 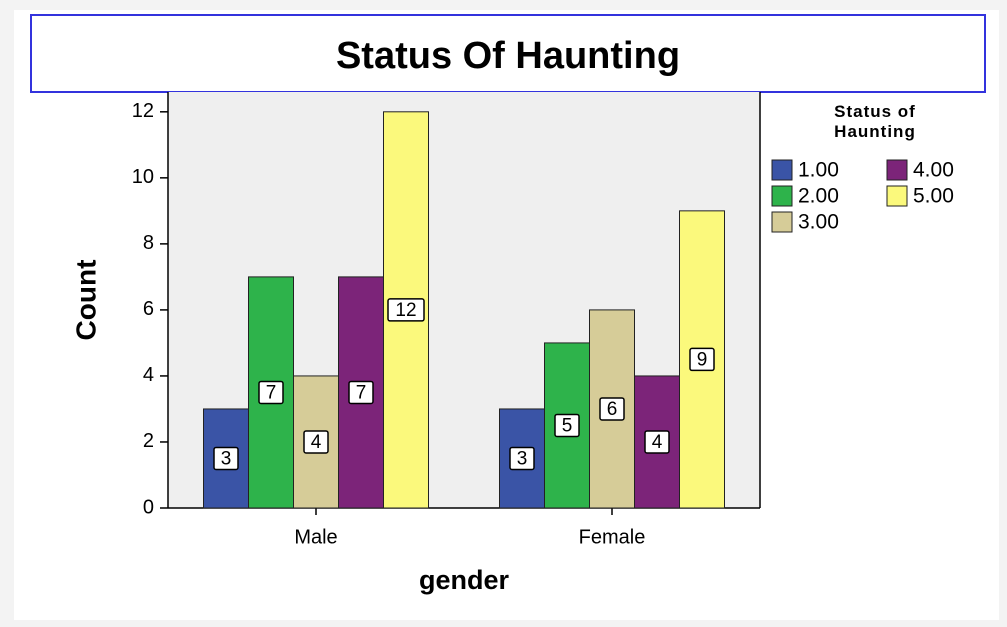 I want to click on legend-title: Status of Haunting, so click(x=875, y=121).